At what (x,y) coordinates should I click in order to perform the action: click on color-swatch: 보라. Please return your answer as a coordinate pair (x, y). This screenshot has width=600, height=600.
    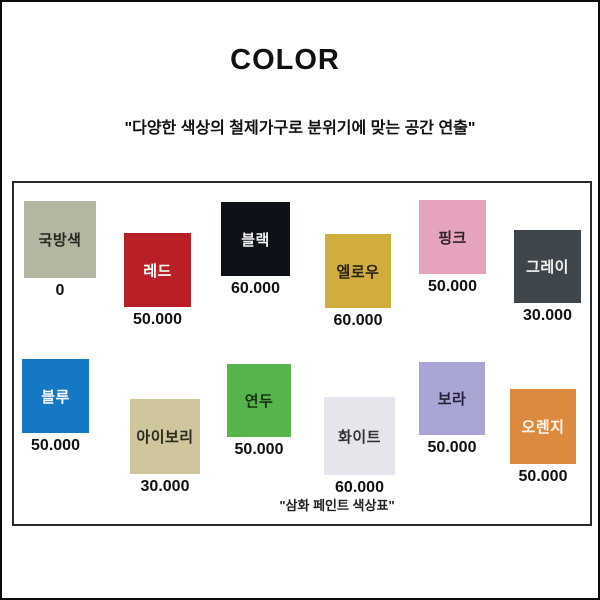
    Looking at the image, I should click on (452, 398).